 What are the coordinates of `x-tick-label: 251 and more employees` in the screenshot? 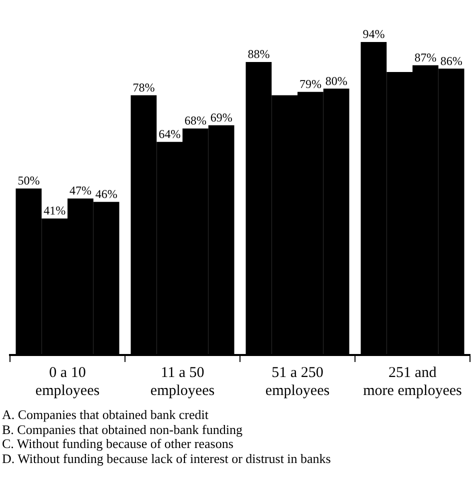 It's located at (412, 381).